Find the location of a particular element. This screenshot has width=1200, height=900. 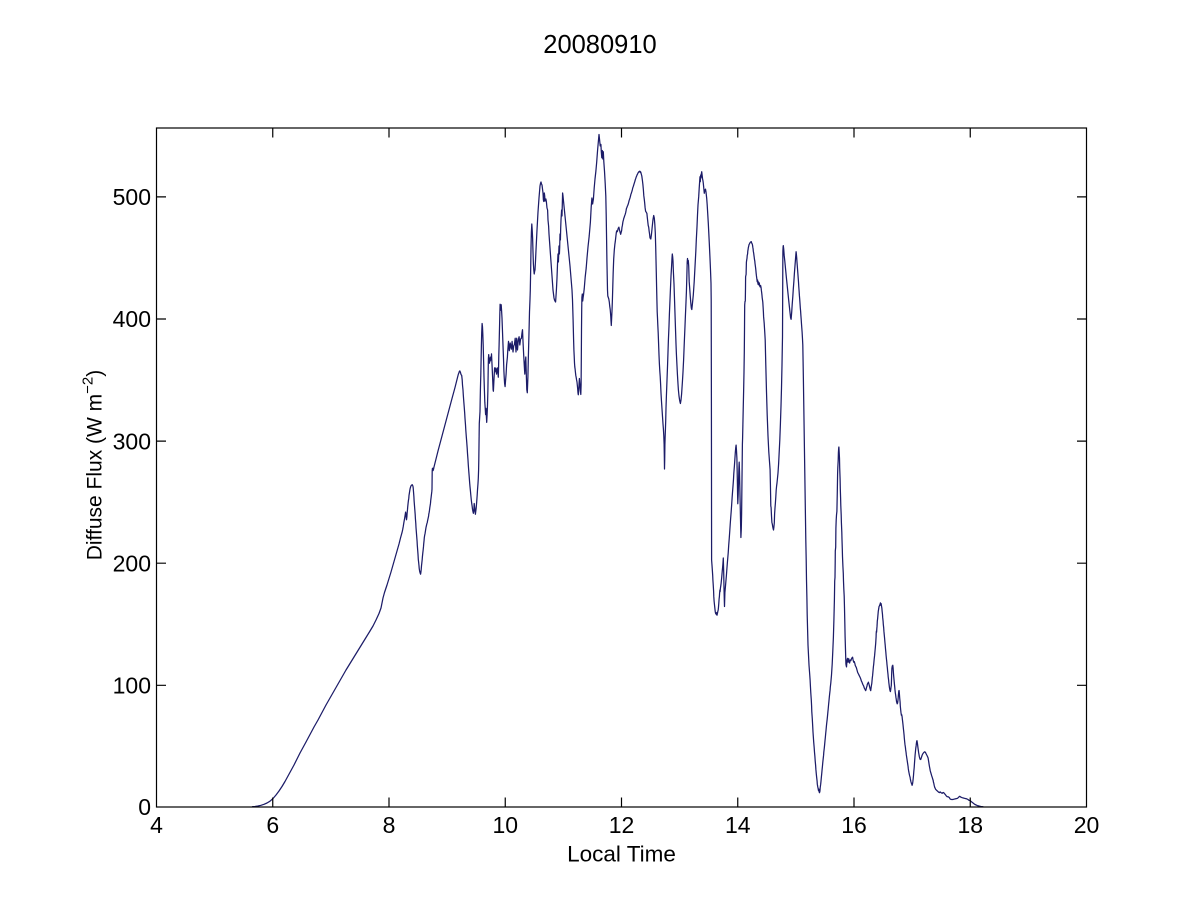

svg-text: 20080910 is located at coordinates (599, 45).